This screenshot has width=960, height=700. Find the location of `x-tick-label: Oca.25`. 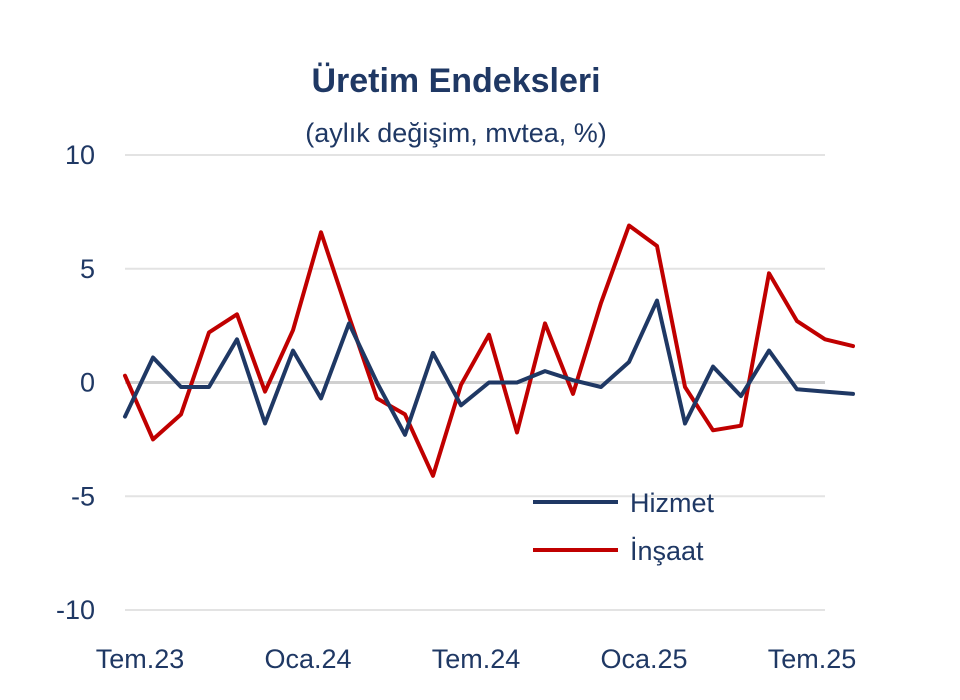

x-tick-label: Oca.25 is located at coordinates (643, 659).